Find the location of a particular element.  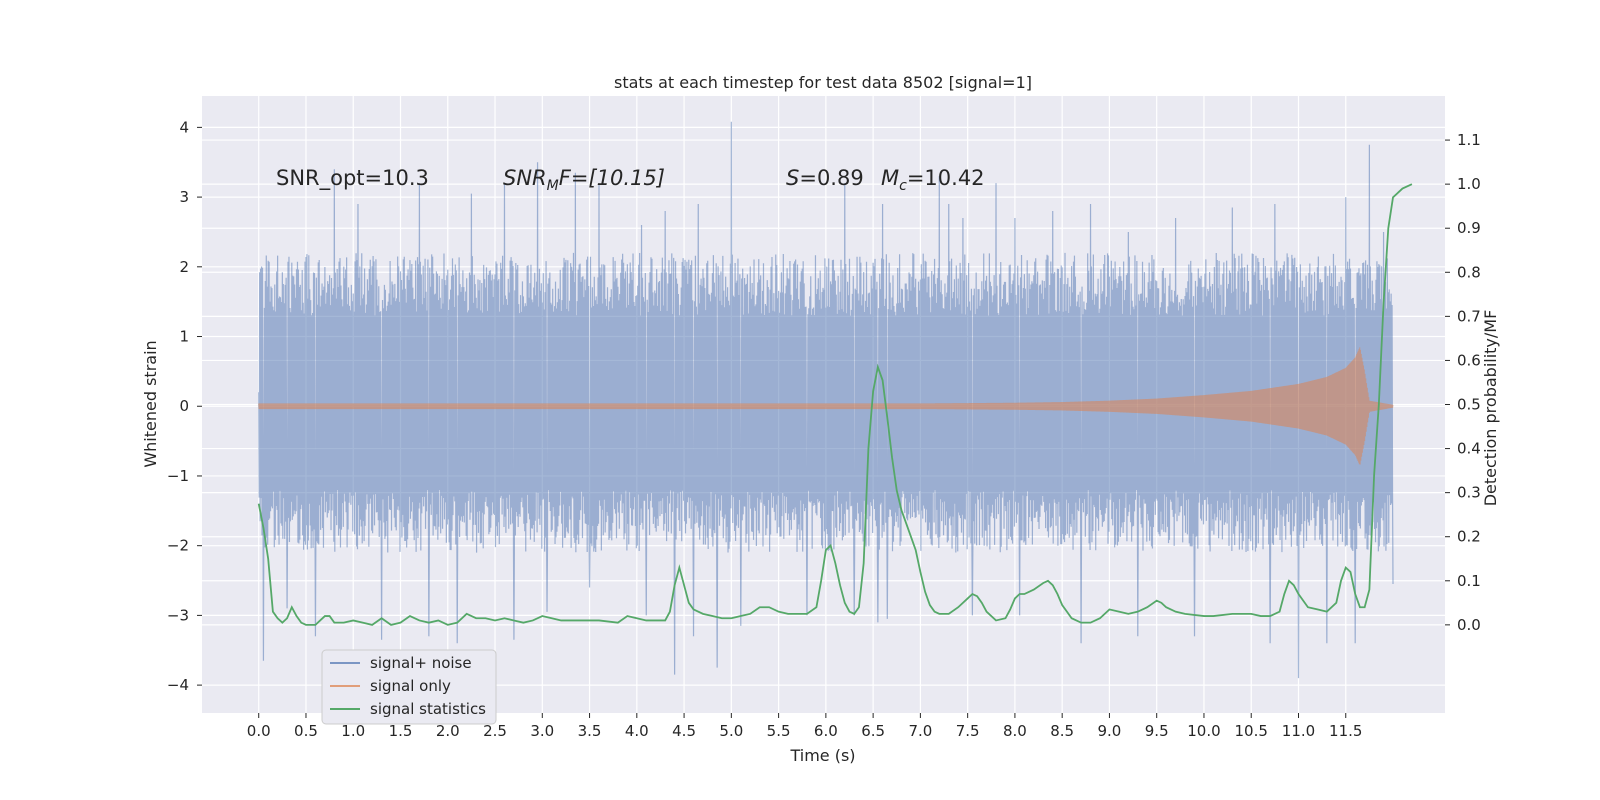

left-y-tick-label: 2 is located at coordinates (184, 267).